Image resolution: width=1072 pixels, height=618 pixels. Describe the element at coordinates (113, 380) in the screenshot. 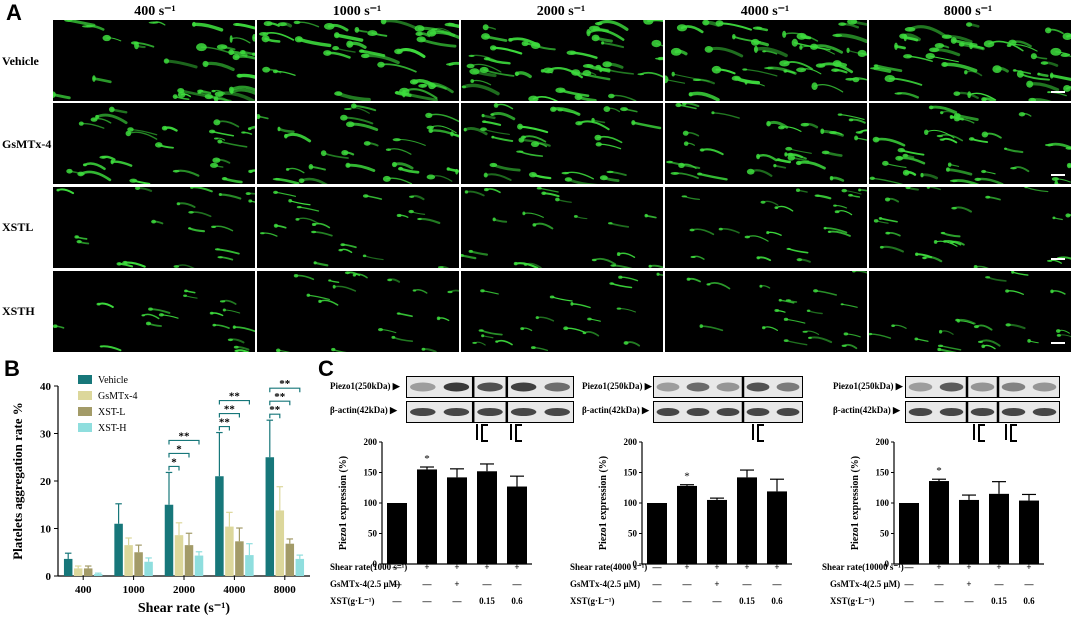

I see `legend-label: Vehicle` at that location.